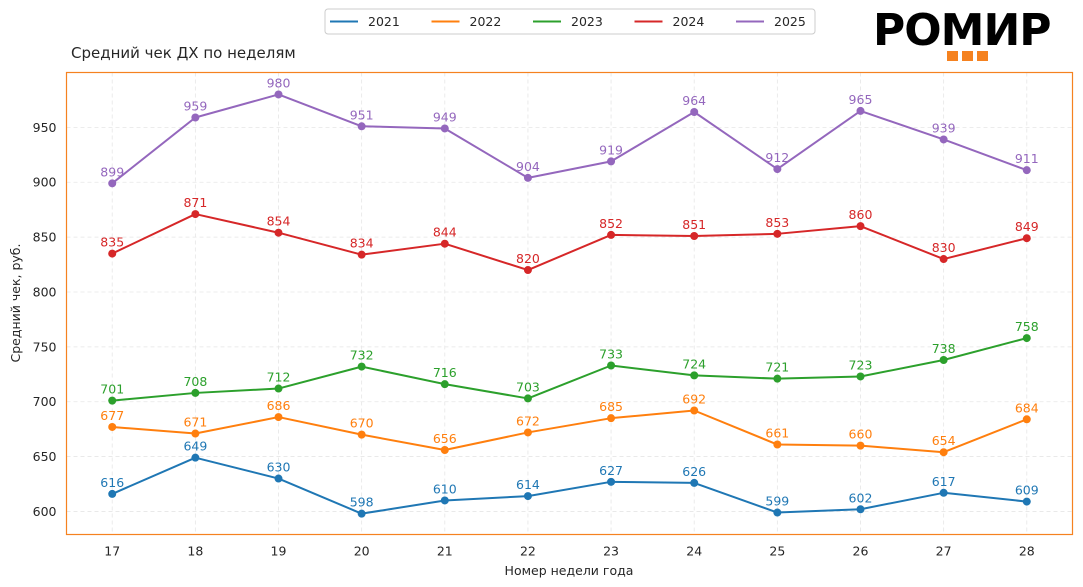 The height and width of the screenshot is (587, 1083). I want to click on data-label: 854, so click(279, 221).